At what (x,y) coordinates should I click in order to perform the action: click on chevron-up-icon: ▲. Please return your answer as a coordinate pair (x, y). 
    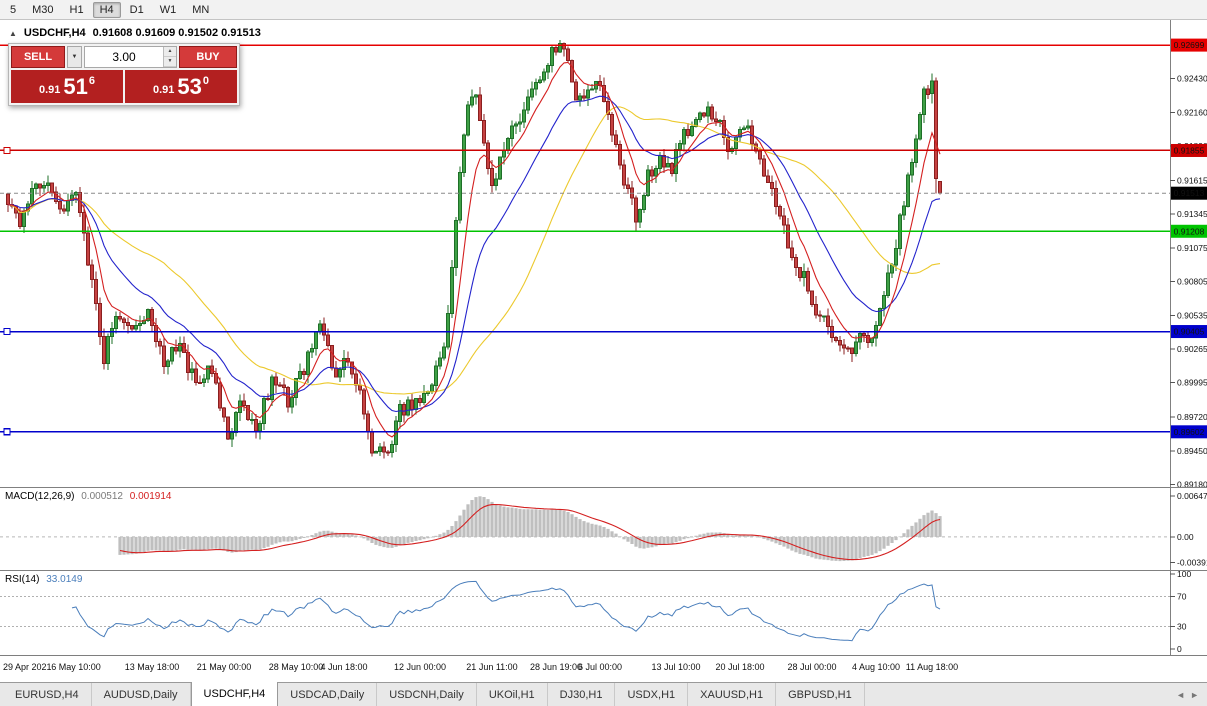
    Looking at the image, I should click on (170, 51).